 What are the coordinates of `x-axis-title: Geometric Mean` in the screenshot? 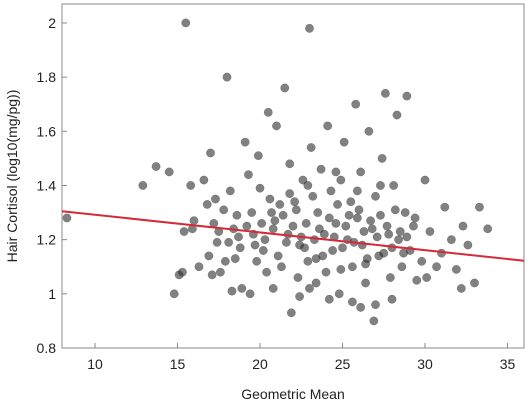 It's located at (292, 394).